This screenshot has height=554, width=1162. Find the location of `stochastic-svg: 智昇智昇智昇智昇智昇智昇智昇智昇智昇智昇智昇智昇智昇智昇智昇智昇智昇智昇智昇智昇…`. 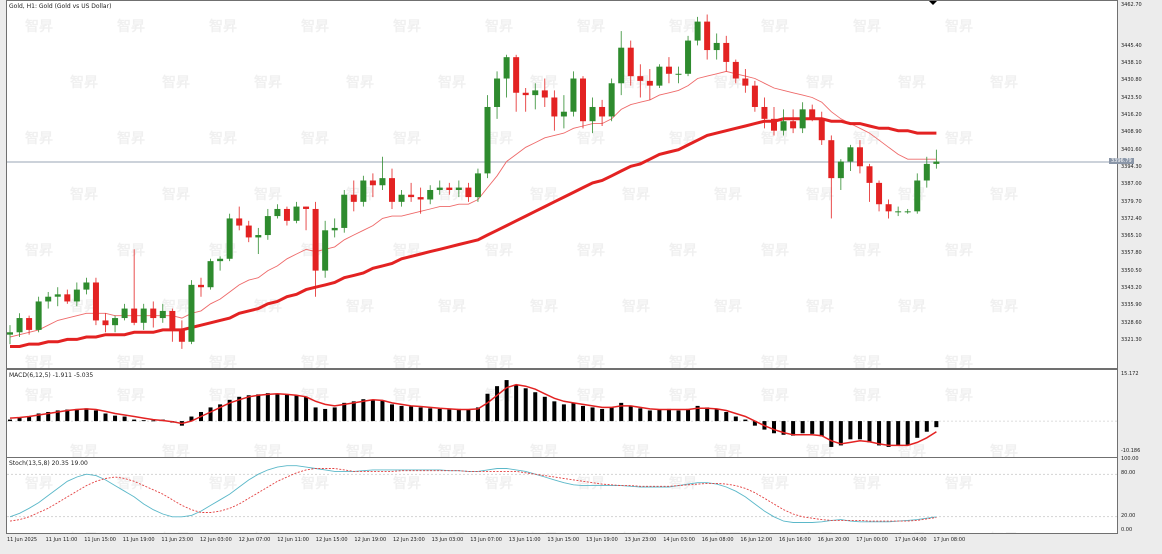

stochastic-svg: 智昇智昇智昇智昇智昇智昇智昇智昇智昇智昇智昇智昇智昇智昇智昇智昇智昇智昇智昇智昇… is located at coordinates (562, 495).